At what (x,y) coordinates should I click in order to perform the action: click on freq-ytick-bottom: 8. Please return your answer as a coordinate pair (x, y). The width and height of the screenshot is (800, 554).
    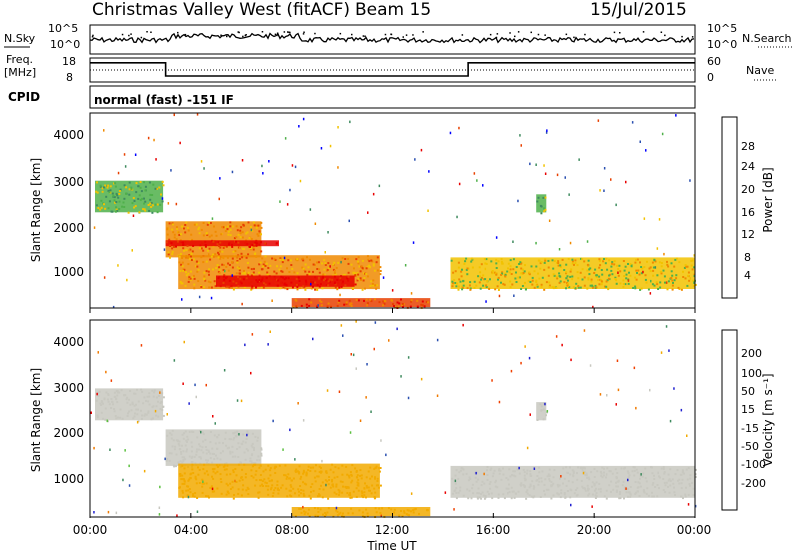
    Looking at the image, I should click on (69, 77).